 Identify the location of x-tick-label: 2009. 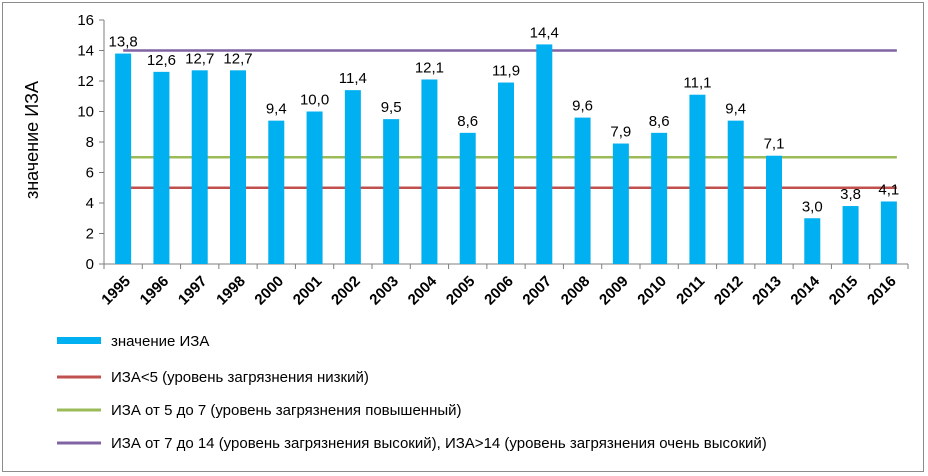
(614, 291).